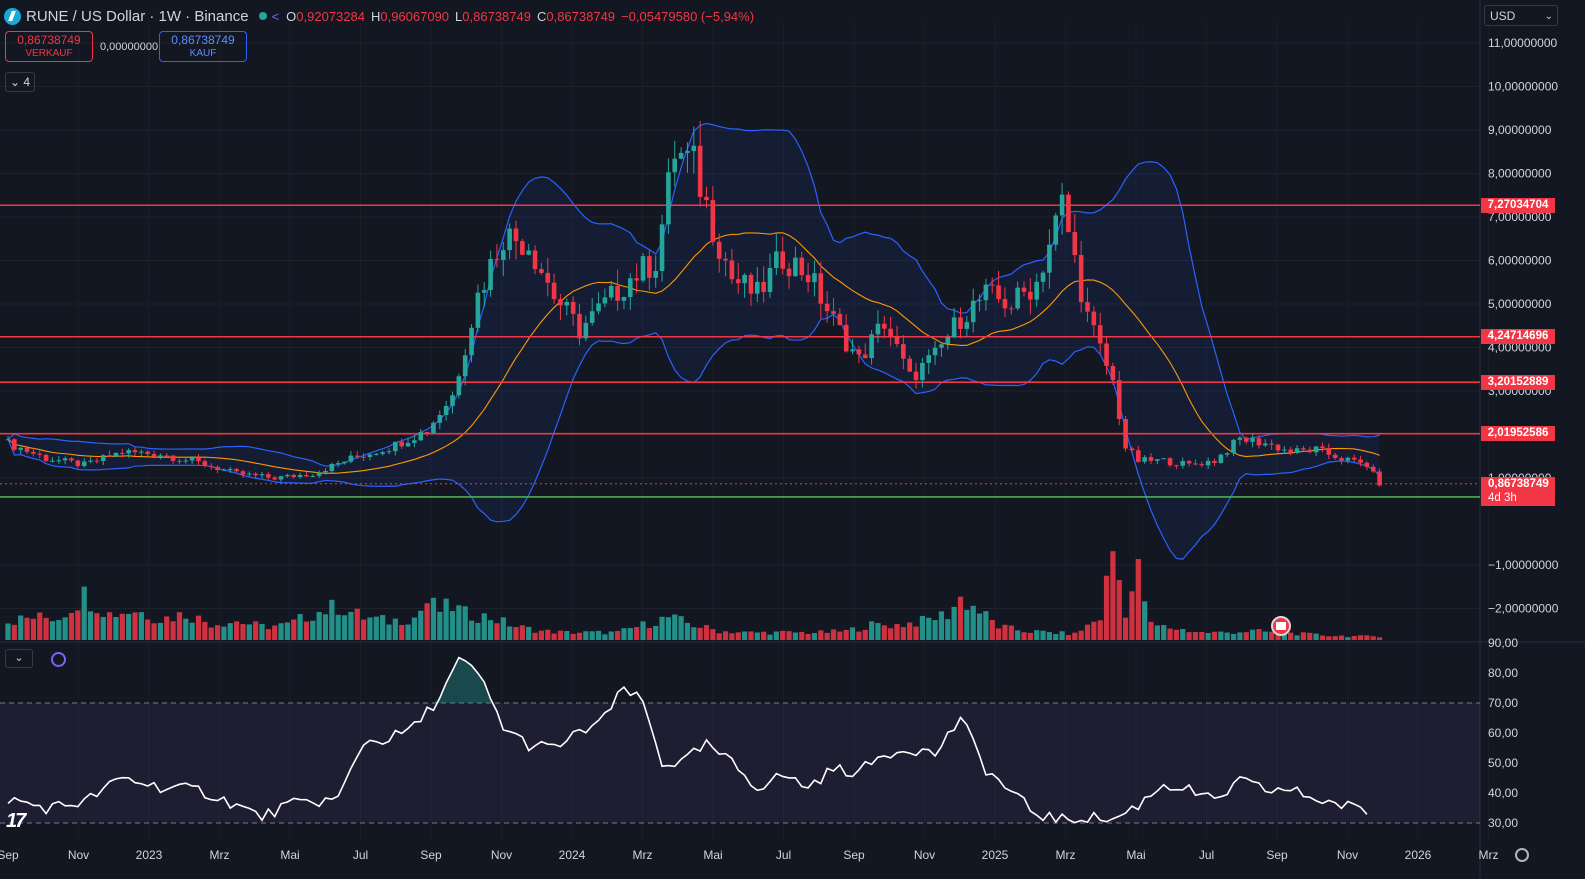 The width and height of the screenshot is (1585, 879). What do you see at coordinates (19, 658) in the screenshot?
I see `rsi-pane-toggle: ⌄` at bounding box center [19, 658].